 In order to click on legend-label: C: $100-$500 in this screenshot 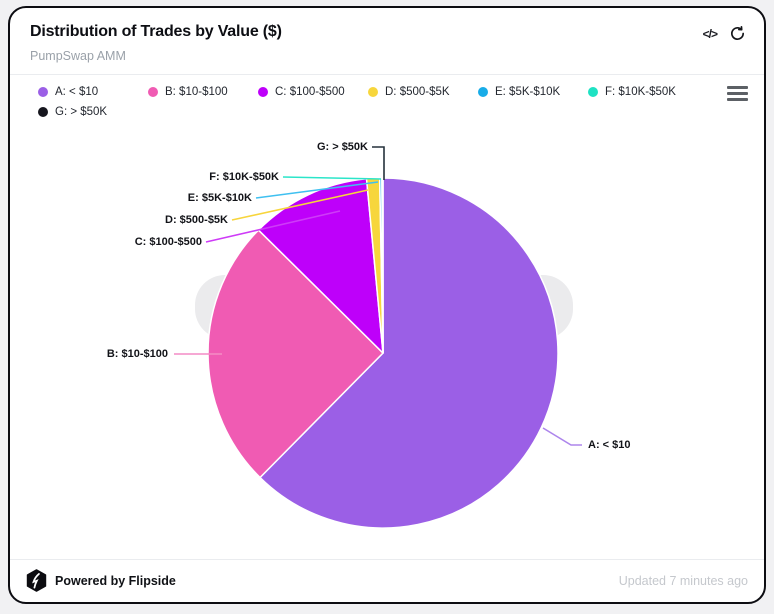, I will do `click(310, 92)`.